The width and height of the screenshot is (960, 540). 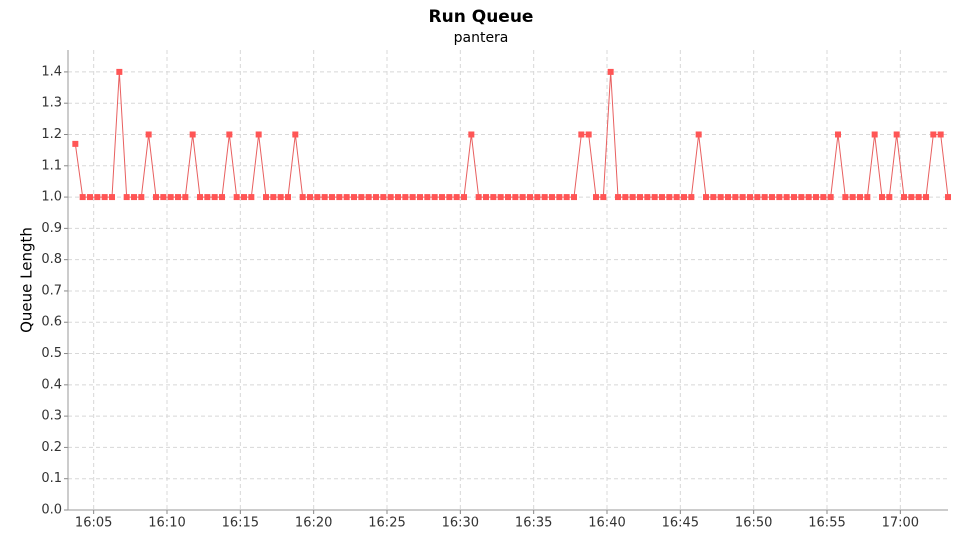 I want to click on y-tick-label: 1.1, so click(x=51, y=165).